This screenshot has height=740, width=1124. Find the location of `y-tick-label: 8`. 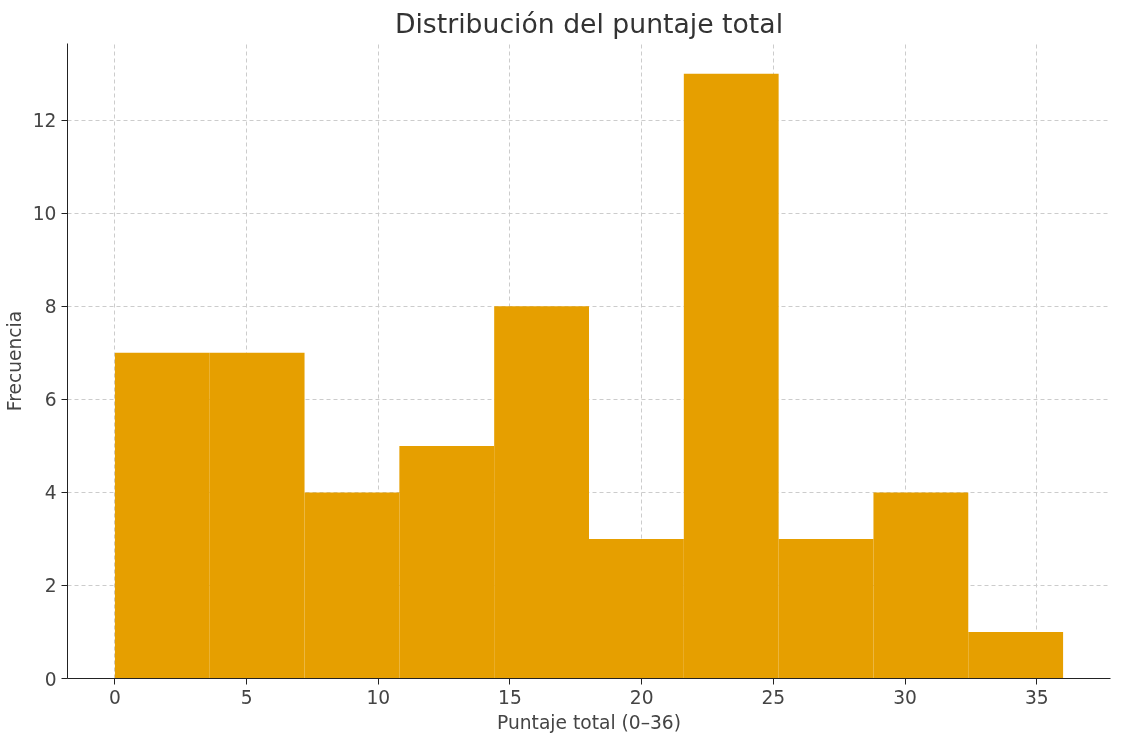

y-tick-label: 8 is located at coordinates (50, 307).